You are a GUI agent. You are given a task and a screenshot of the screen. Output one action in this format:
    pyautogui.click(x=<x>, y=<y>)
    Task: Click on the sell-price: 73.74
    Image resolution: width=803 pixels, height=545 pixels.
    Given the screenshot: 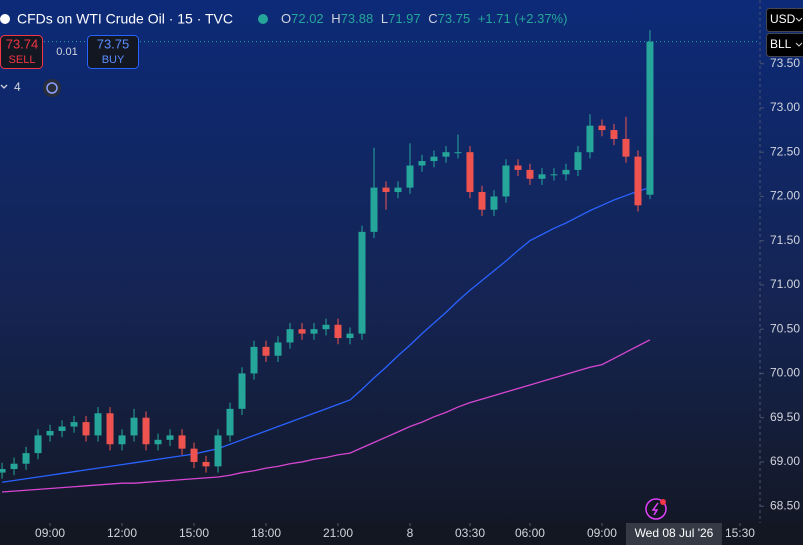 What is the action you would take?
    pyautogui.click(x=22, y=43)
    